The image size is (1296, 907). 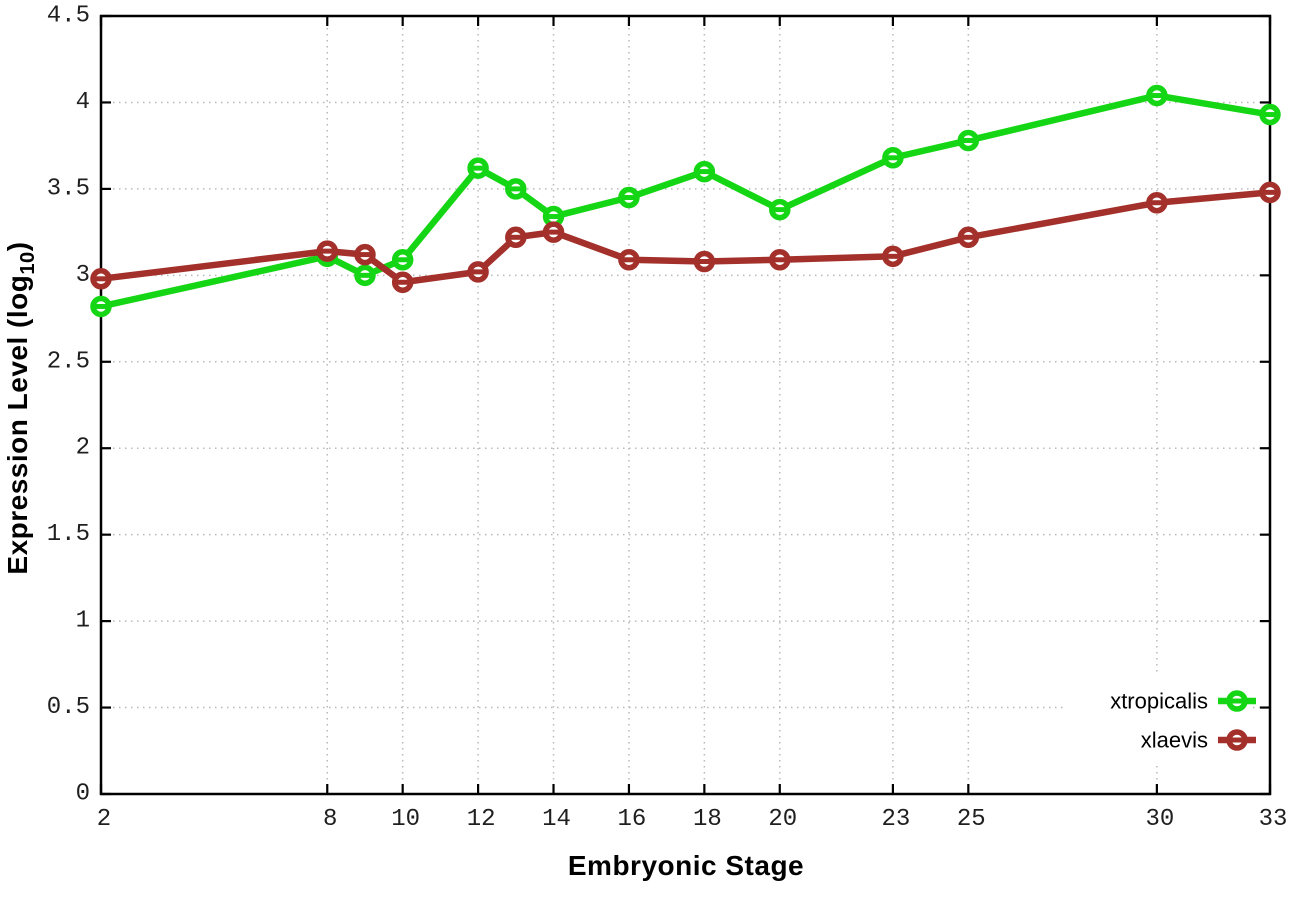 I want to click on y-tick-label: 1, so click(x=83, y=621).